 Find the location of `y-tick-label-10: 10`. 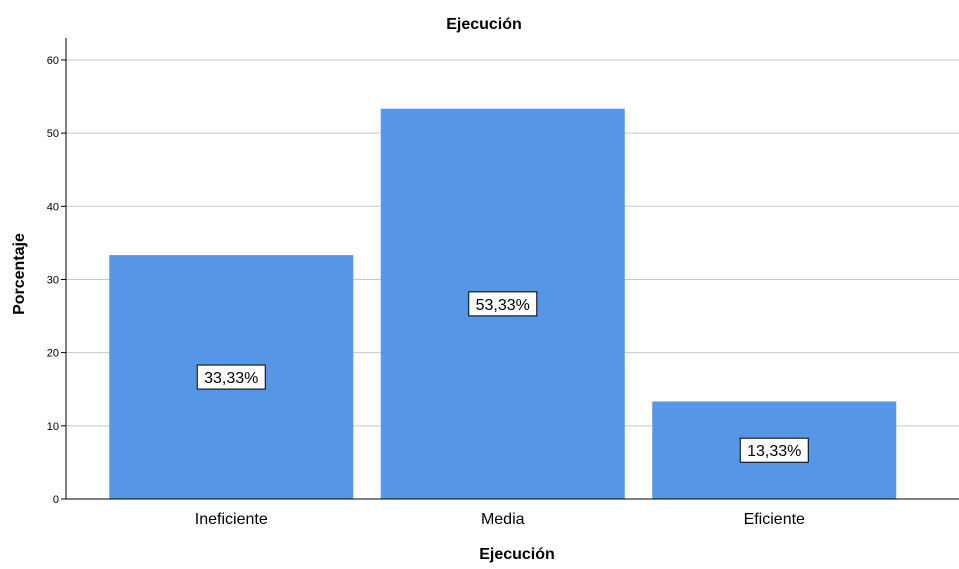

y-tick-label-10: 10 is located at coordinates (53, 427).